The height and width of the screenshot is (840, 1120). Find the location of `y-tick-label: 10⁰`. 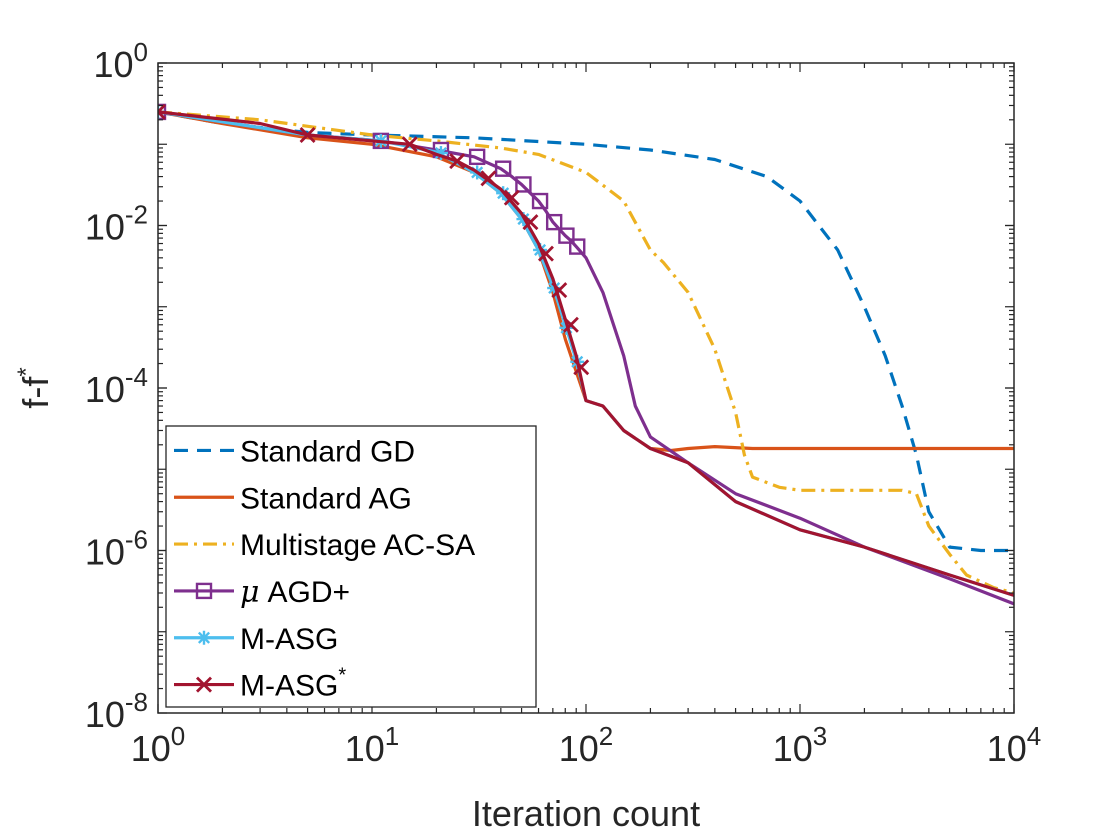

y-tick-label: 10⁰ is located at coordinates (120, 61).